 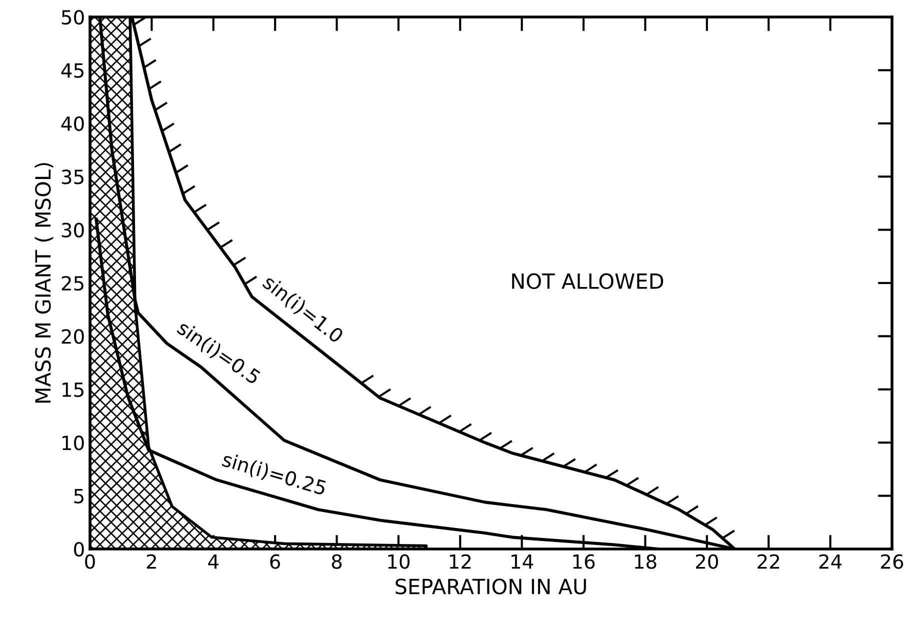 What do you see at coordinates (73, 177) in the screenshot?
I see `y-tick-label: 35` at bounding box center [73, 177].